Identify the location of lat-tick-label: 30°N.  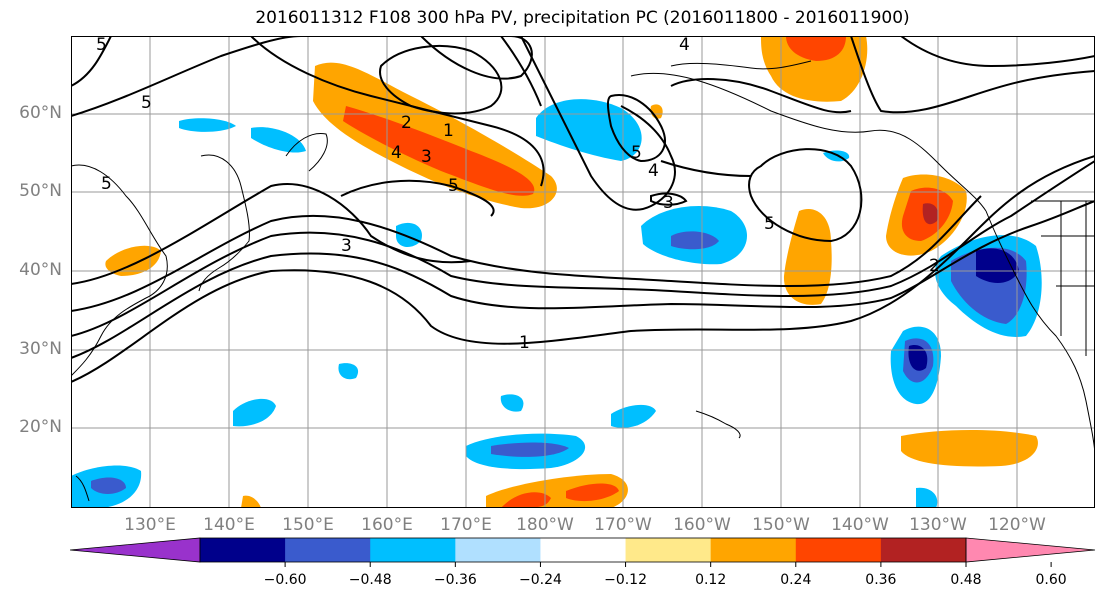
(40, 349).